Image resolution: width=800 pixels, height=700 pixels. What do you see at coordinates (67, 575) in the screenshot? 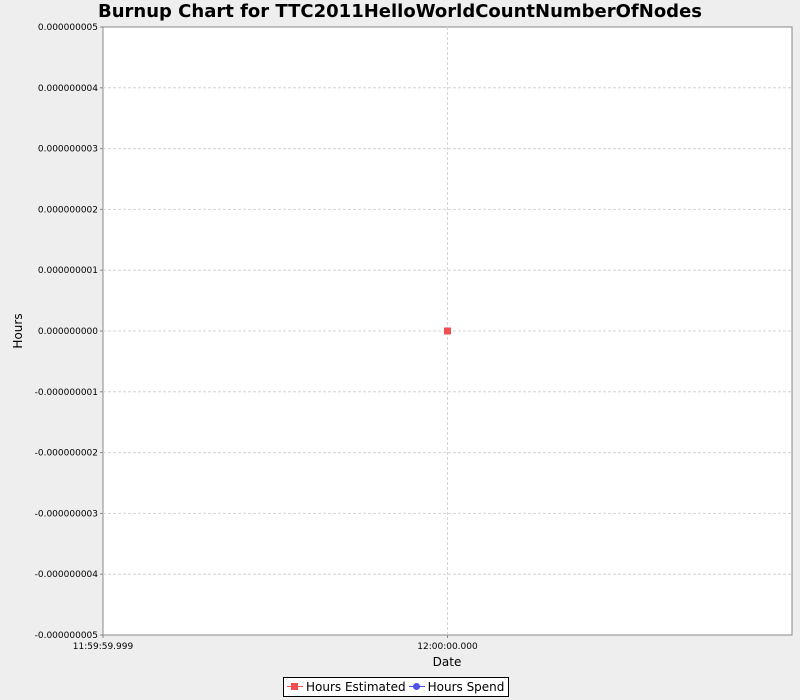
I see `y-tick-label: -0.000000004` at bounding box center [67, 575].